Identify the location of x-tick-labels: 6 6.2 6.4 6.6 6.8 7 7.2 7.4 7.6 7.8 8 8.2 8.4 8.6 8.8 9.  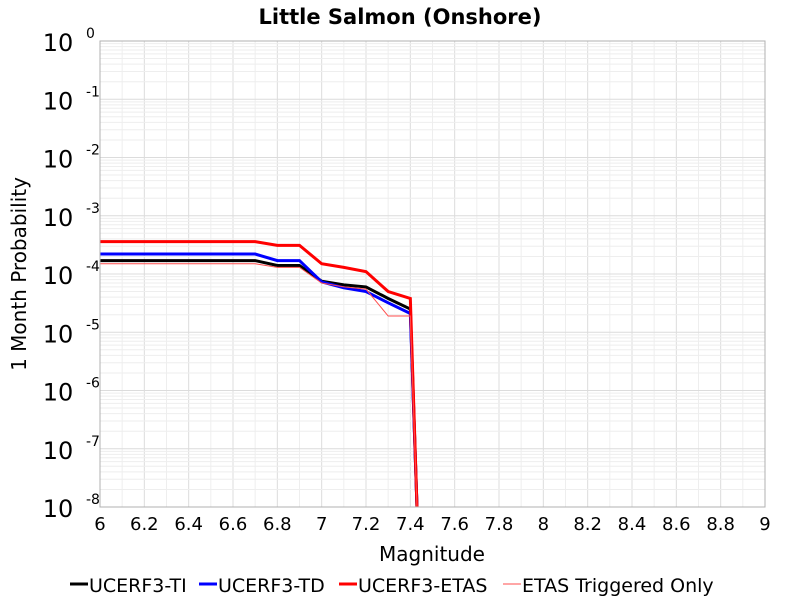
(432, 524).